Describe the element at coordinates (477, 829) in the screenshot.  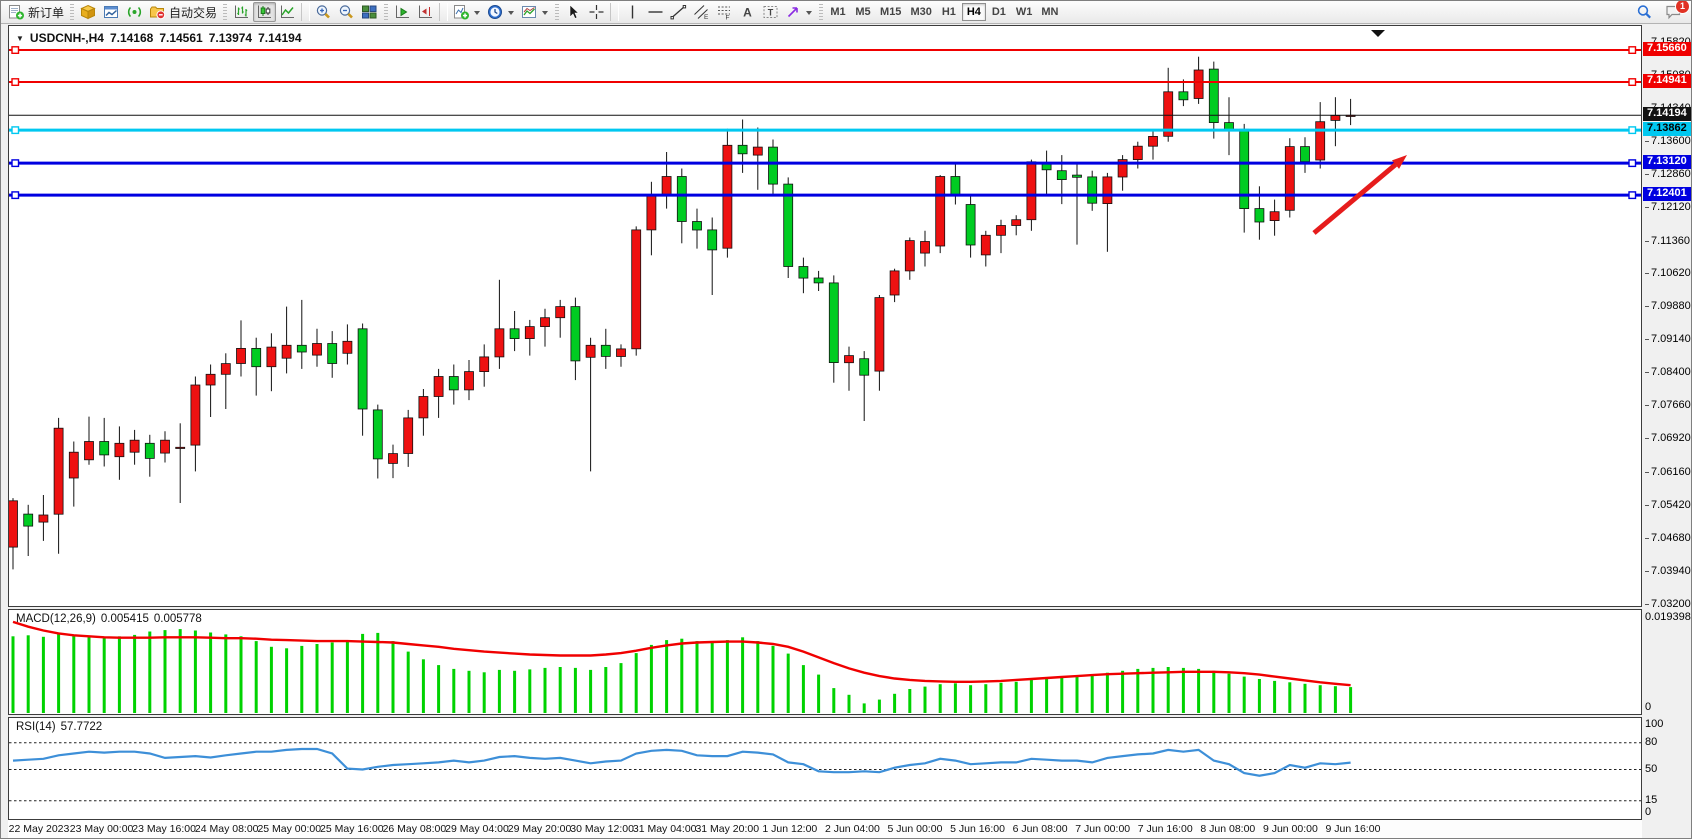
I see `date-axis-label: 29 May 04:00` at that location.